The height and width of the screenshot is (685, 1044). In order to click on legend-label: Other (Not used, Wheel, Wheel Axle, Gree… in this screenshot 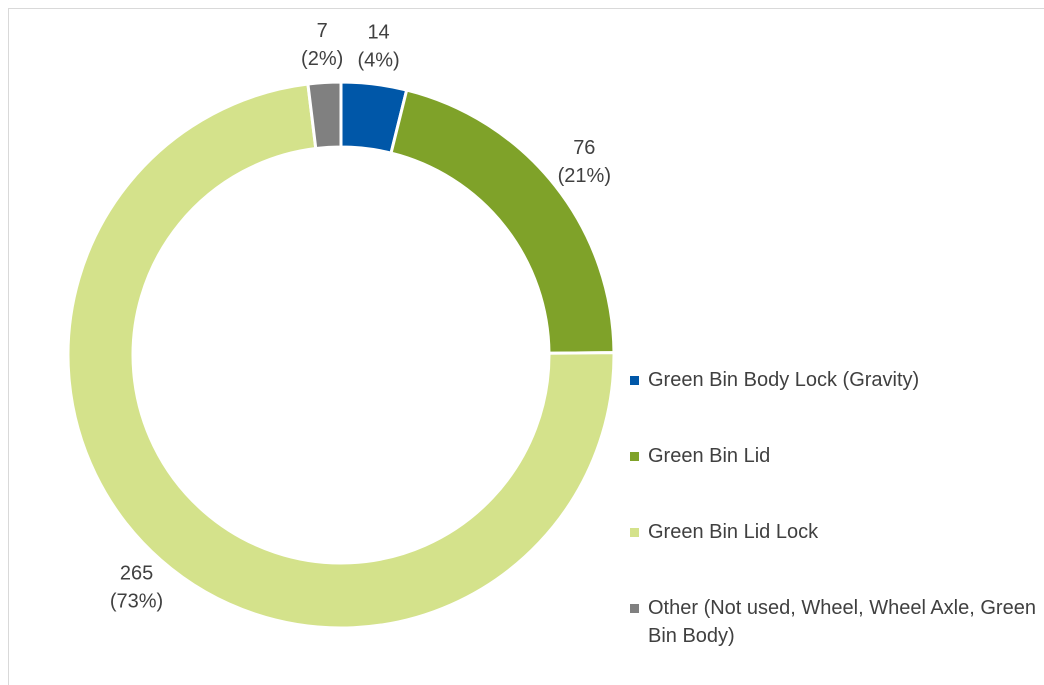, I will do `click(842, 622)`.